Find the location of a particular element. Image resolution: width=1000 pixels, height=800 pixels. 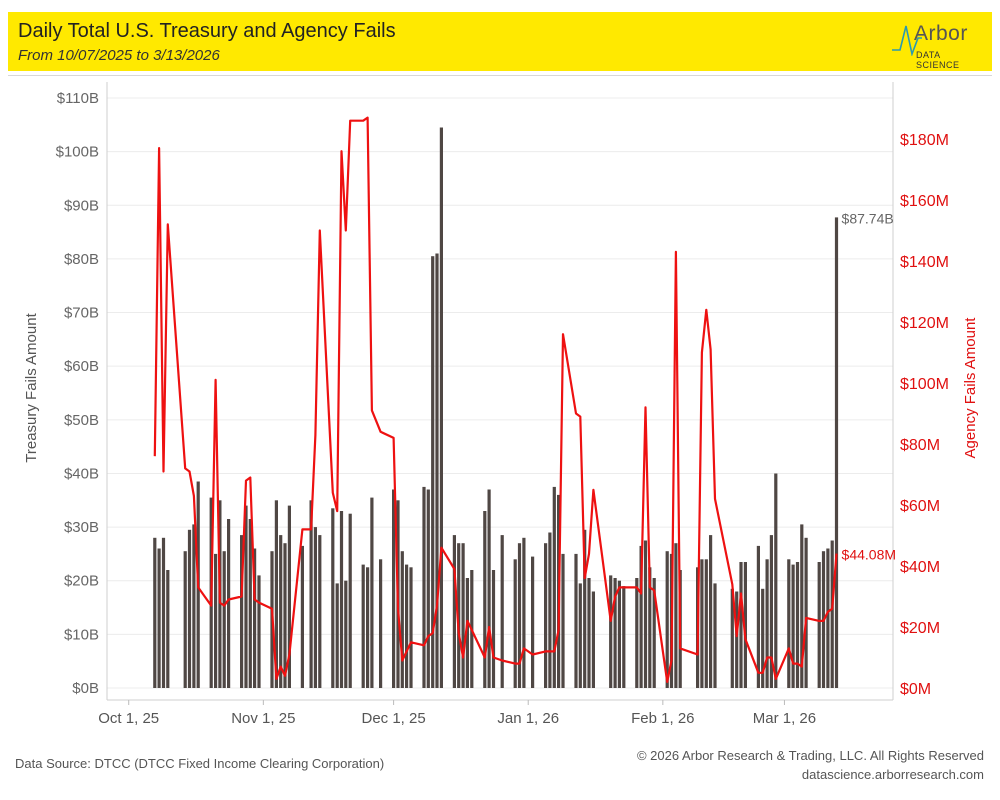

right-tick-label: $60M is located at coordinates (920, 506).